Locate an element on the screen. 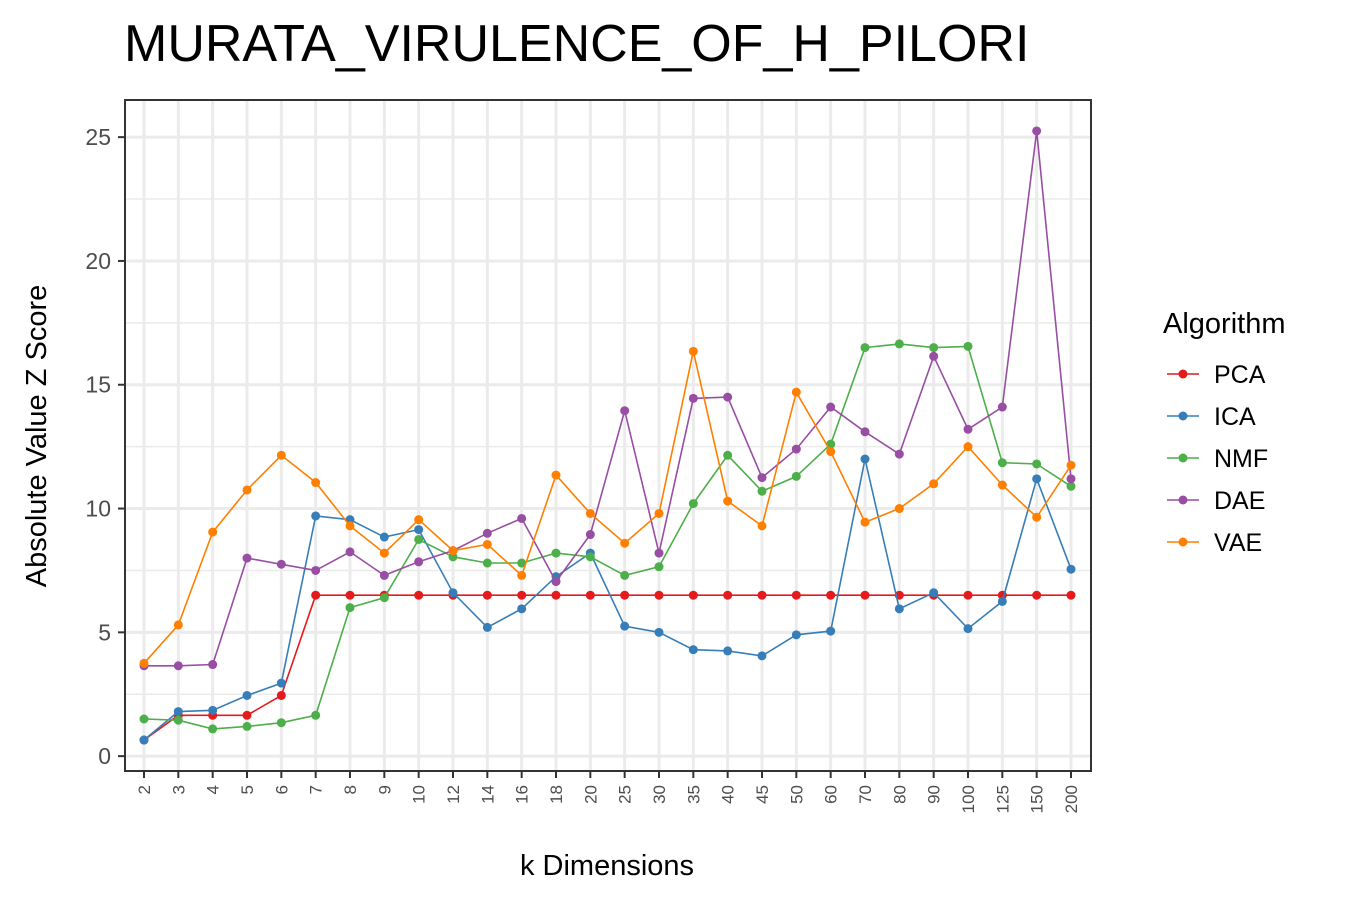 The width and height of the screenshot is (1350, 900). x-tick-label: 25 is located at coordinates (625, 794).